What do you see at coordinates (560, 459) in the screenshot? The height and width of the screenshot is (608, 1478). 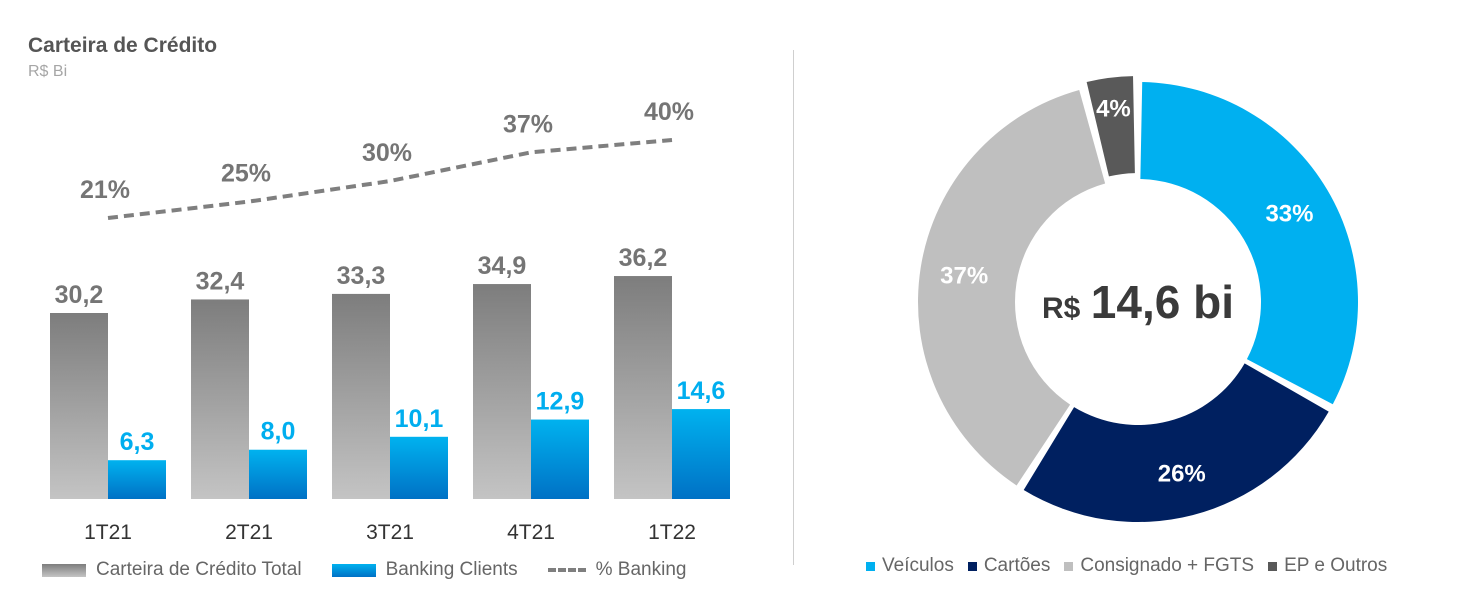 I see `bar-banking-4T21` at bounding box center [560, 459].